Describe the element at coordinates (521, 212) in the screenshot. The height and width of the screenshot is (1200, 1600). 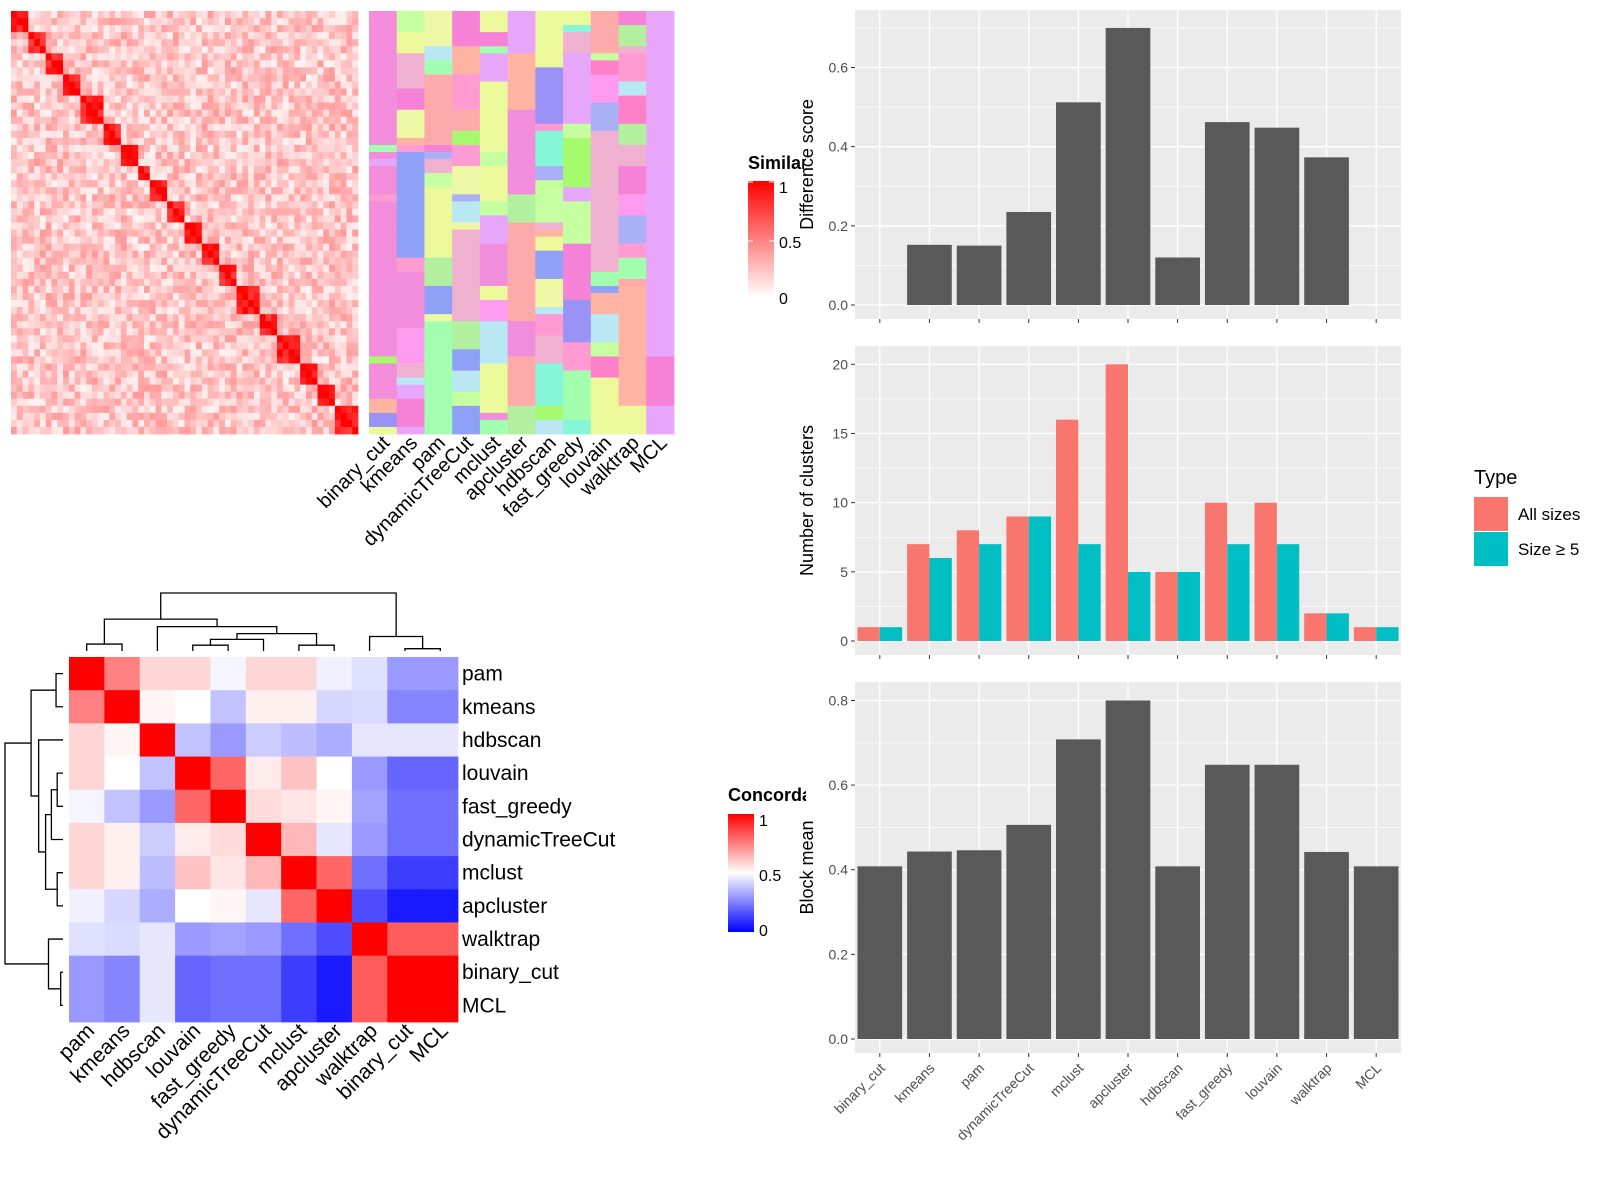
I see `class-cell-apcluster` at that location.